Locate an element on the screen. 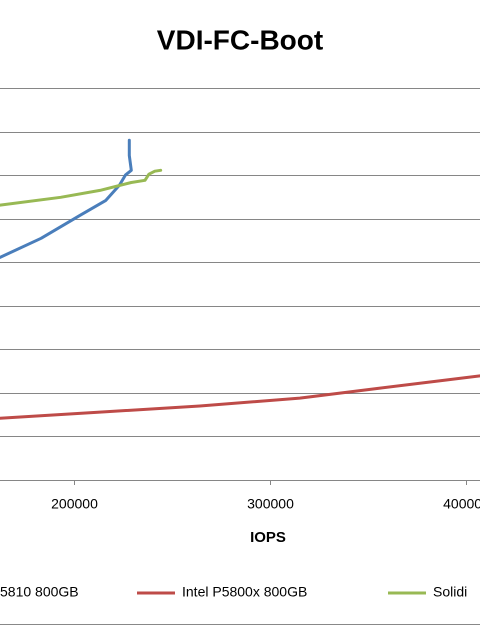  legend-label: 5810 800GB is located at coordinates (39, 592).